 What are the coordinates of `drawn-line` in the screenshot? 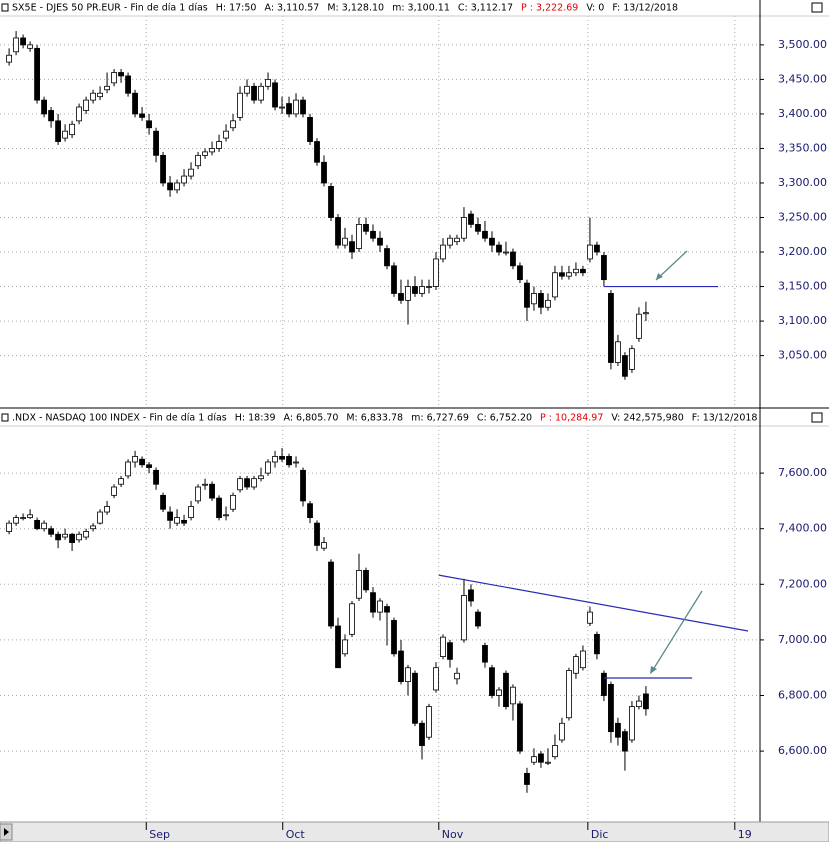 It's located at (593, 603).